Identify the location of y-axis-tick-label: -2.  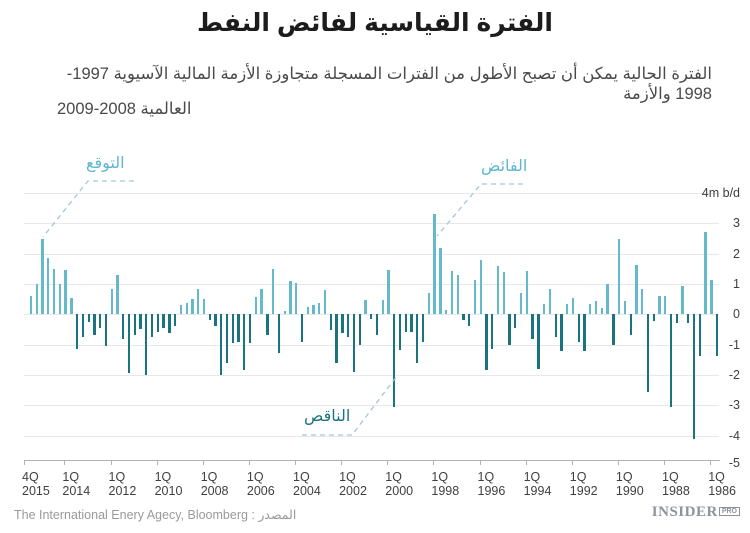
(734, 375).